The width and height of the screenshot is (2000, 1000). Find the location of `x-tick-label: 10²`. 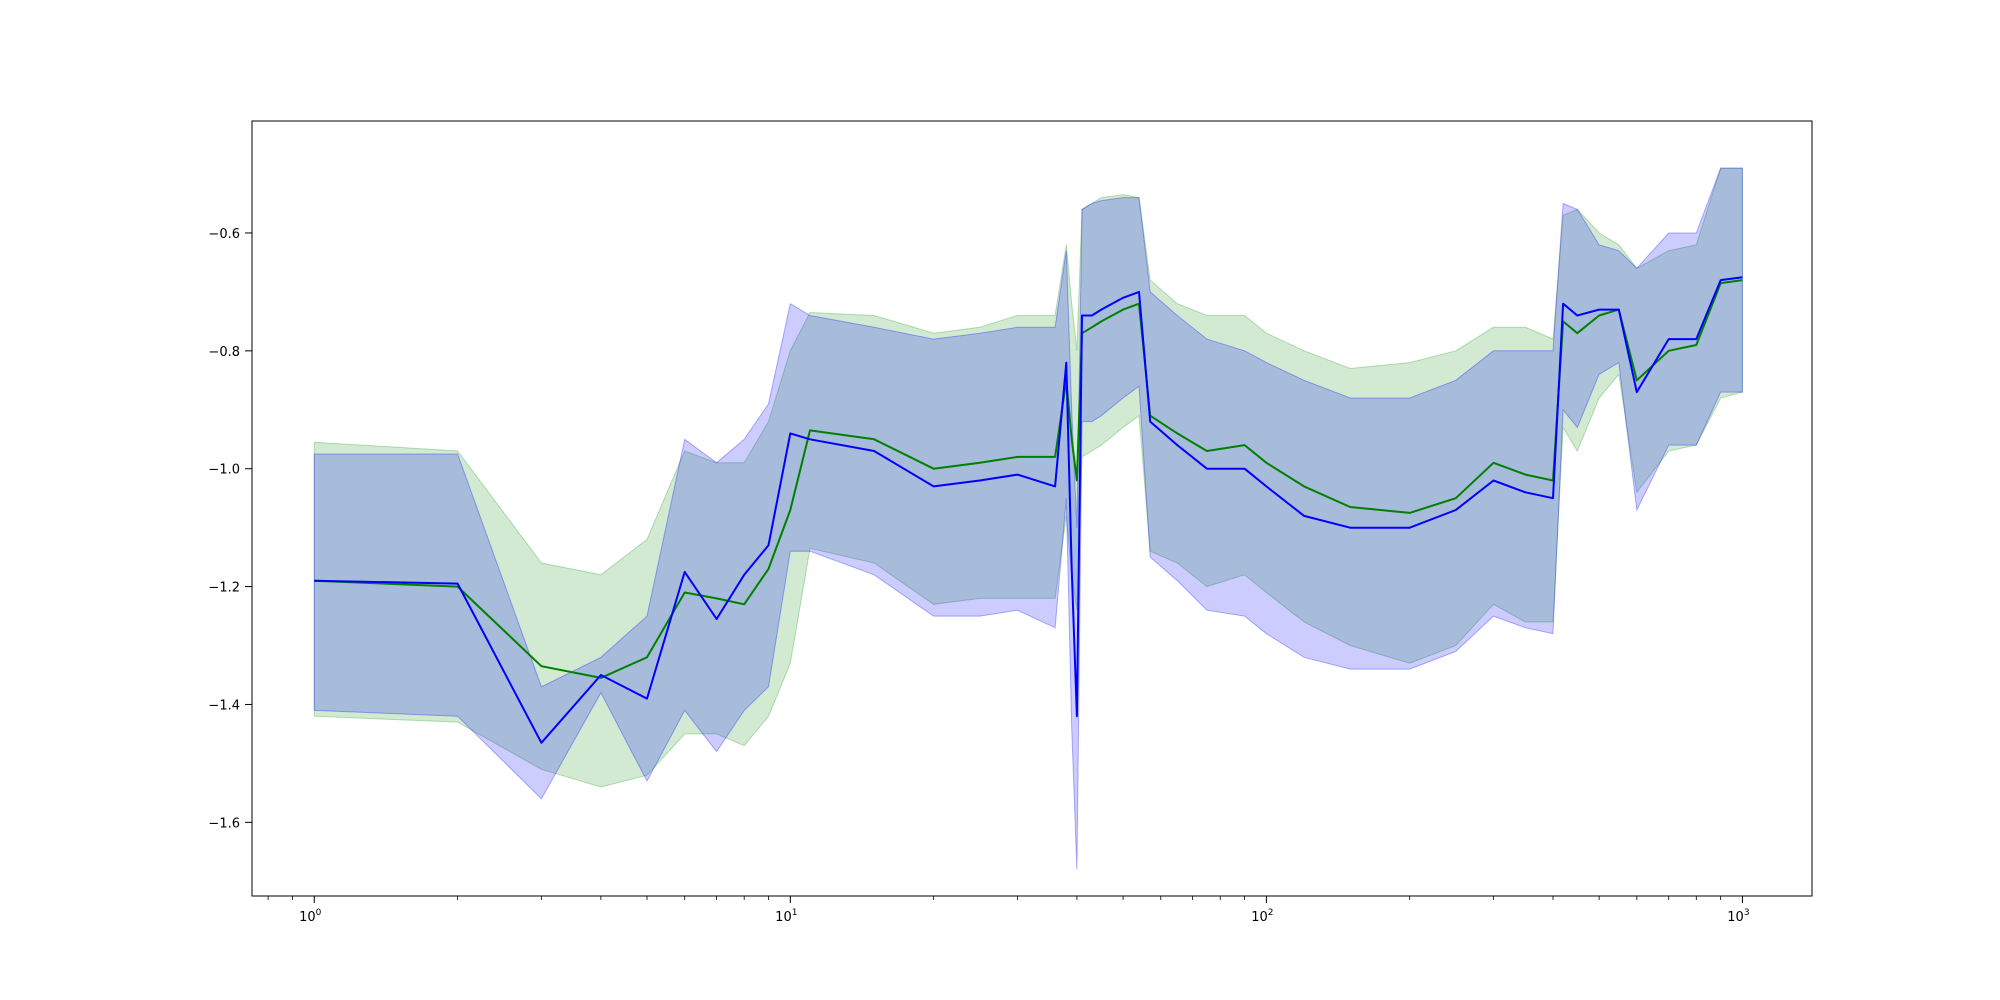

x-tick-label: 10² is located at coordinates (1262, 916).